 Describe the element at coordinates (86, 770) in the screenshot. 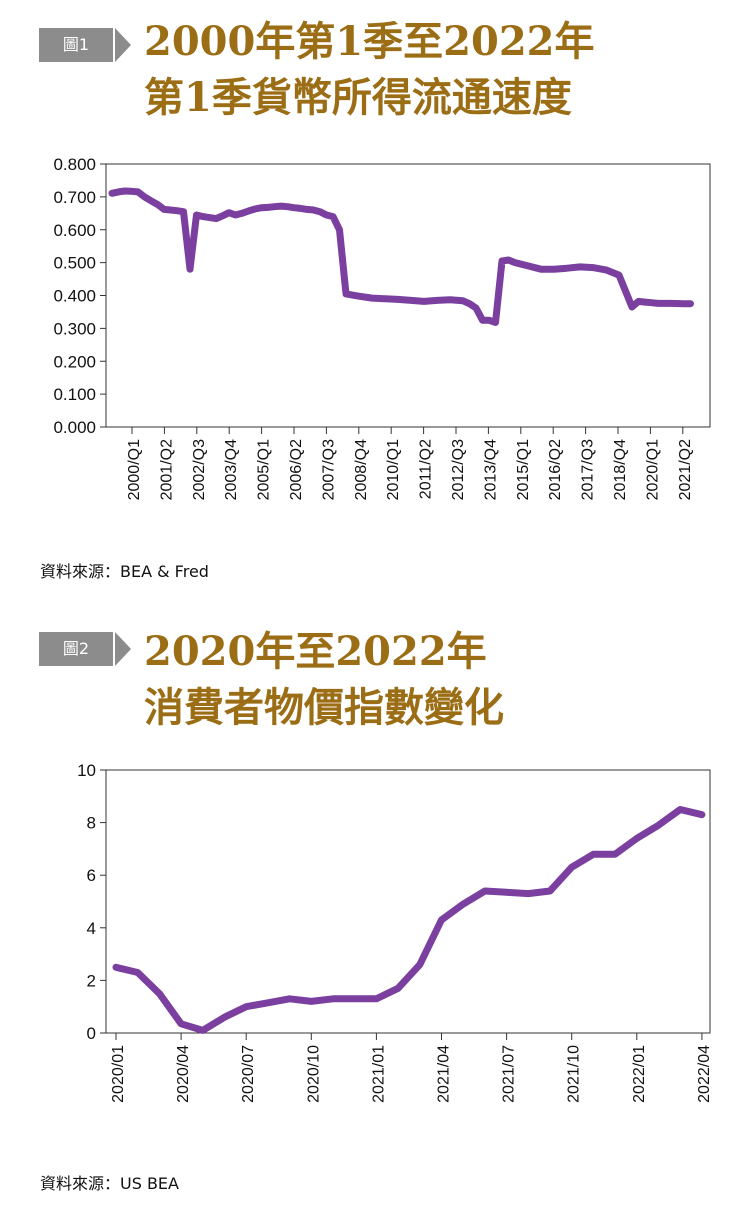

I see `y-tick-label: 10` at that location.